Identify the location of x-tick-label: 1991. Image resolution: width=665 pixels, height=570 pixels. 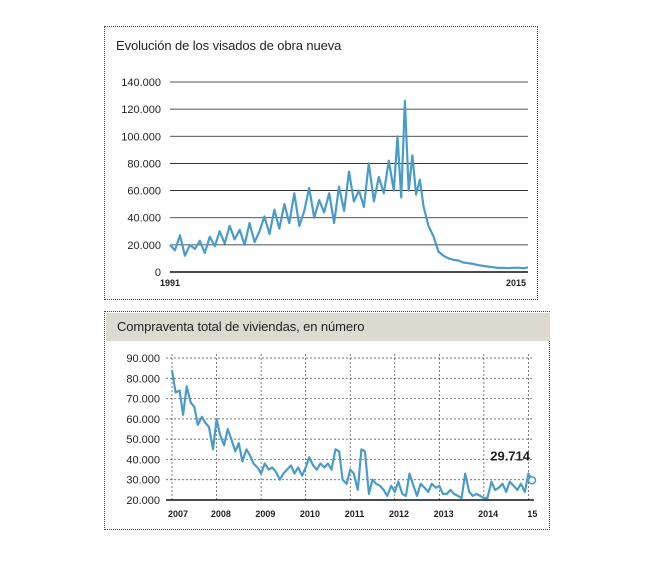
(170, 283).